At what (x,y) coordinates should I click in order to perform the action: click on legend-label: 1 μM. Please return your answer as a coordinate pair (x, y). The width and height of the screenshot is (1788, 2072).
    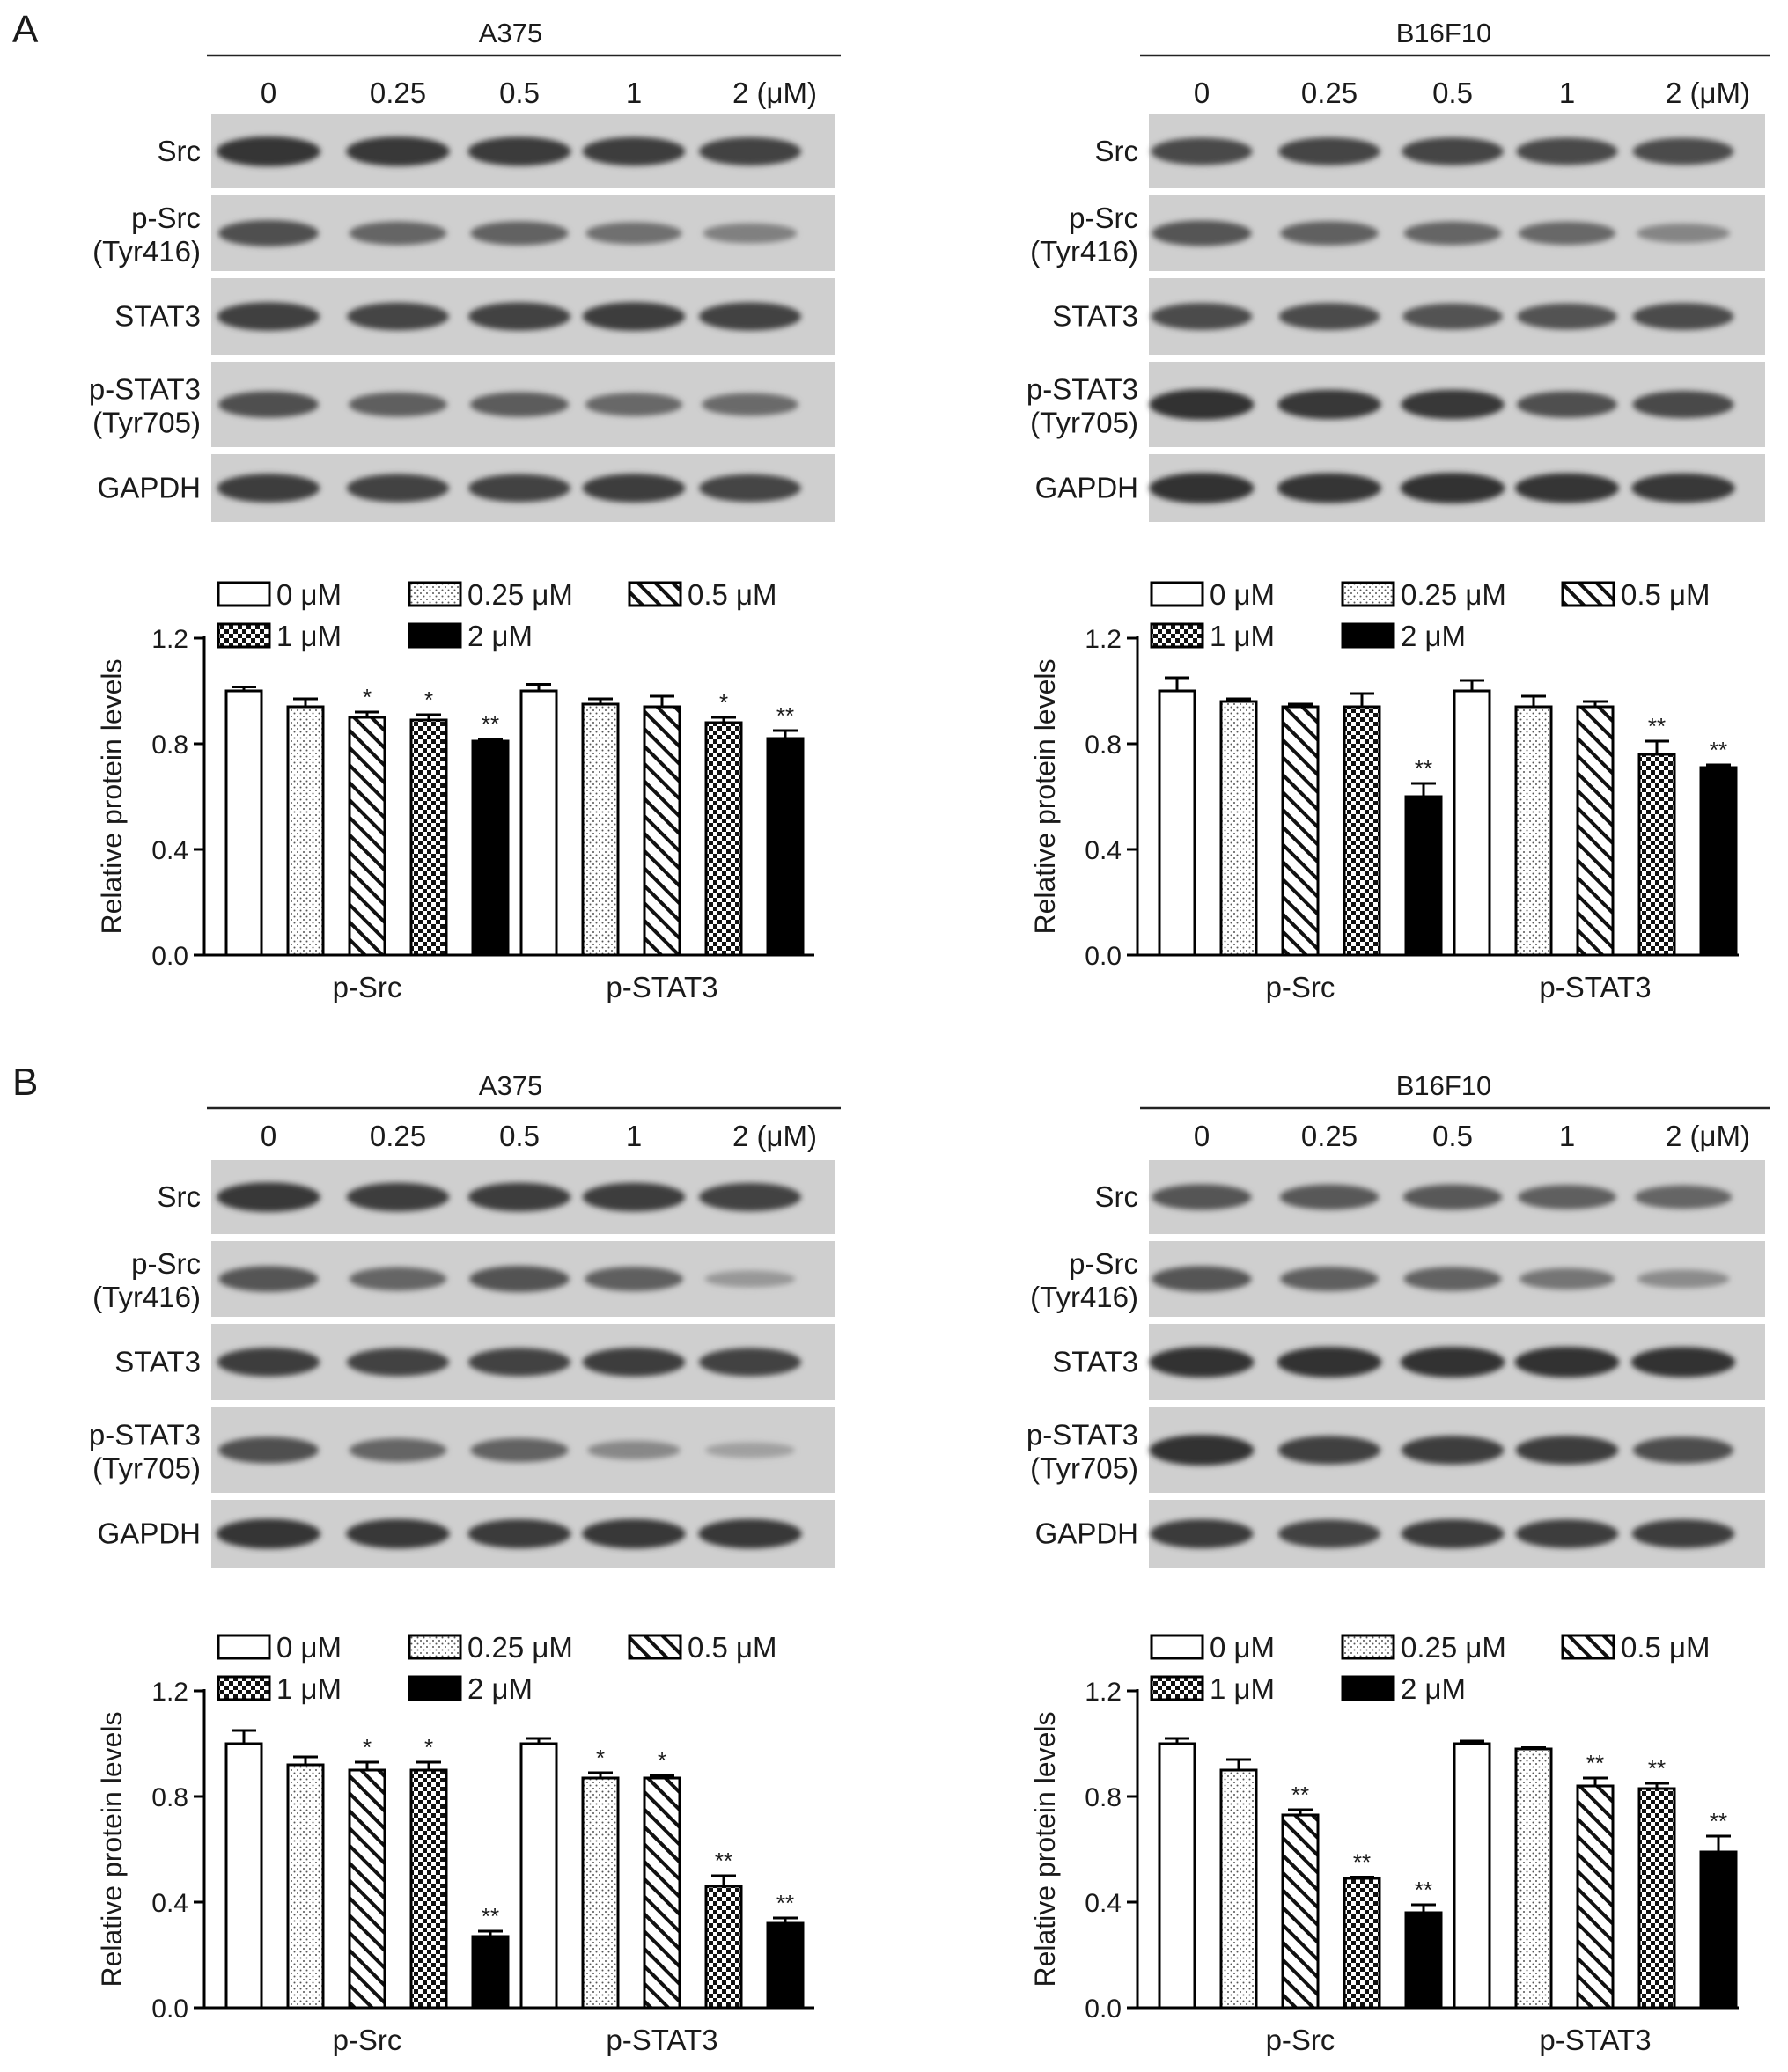
    Looking at the image, I should click on (309, 636).